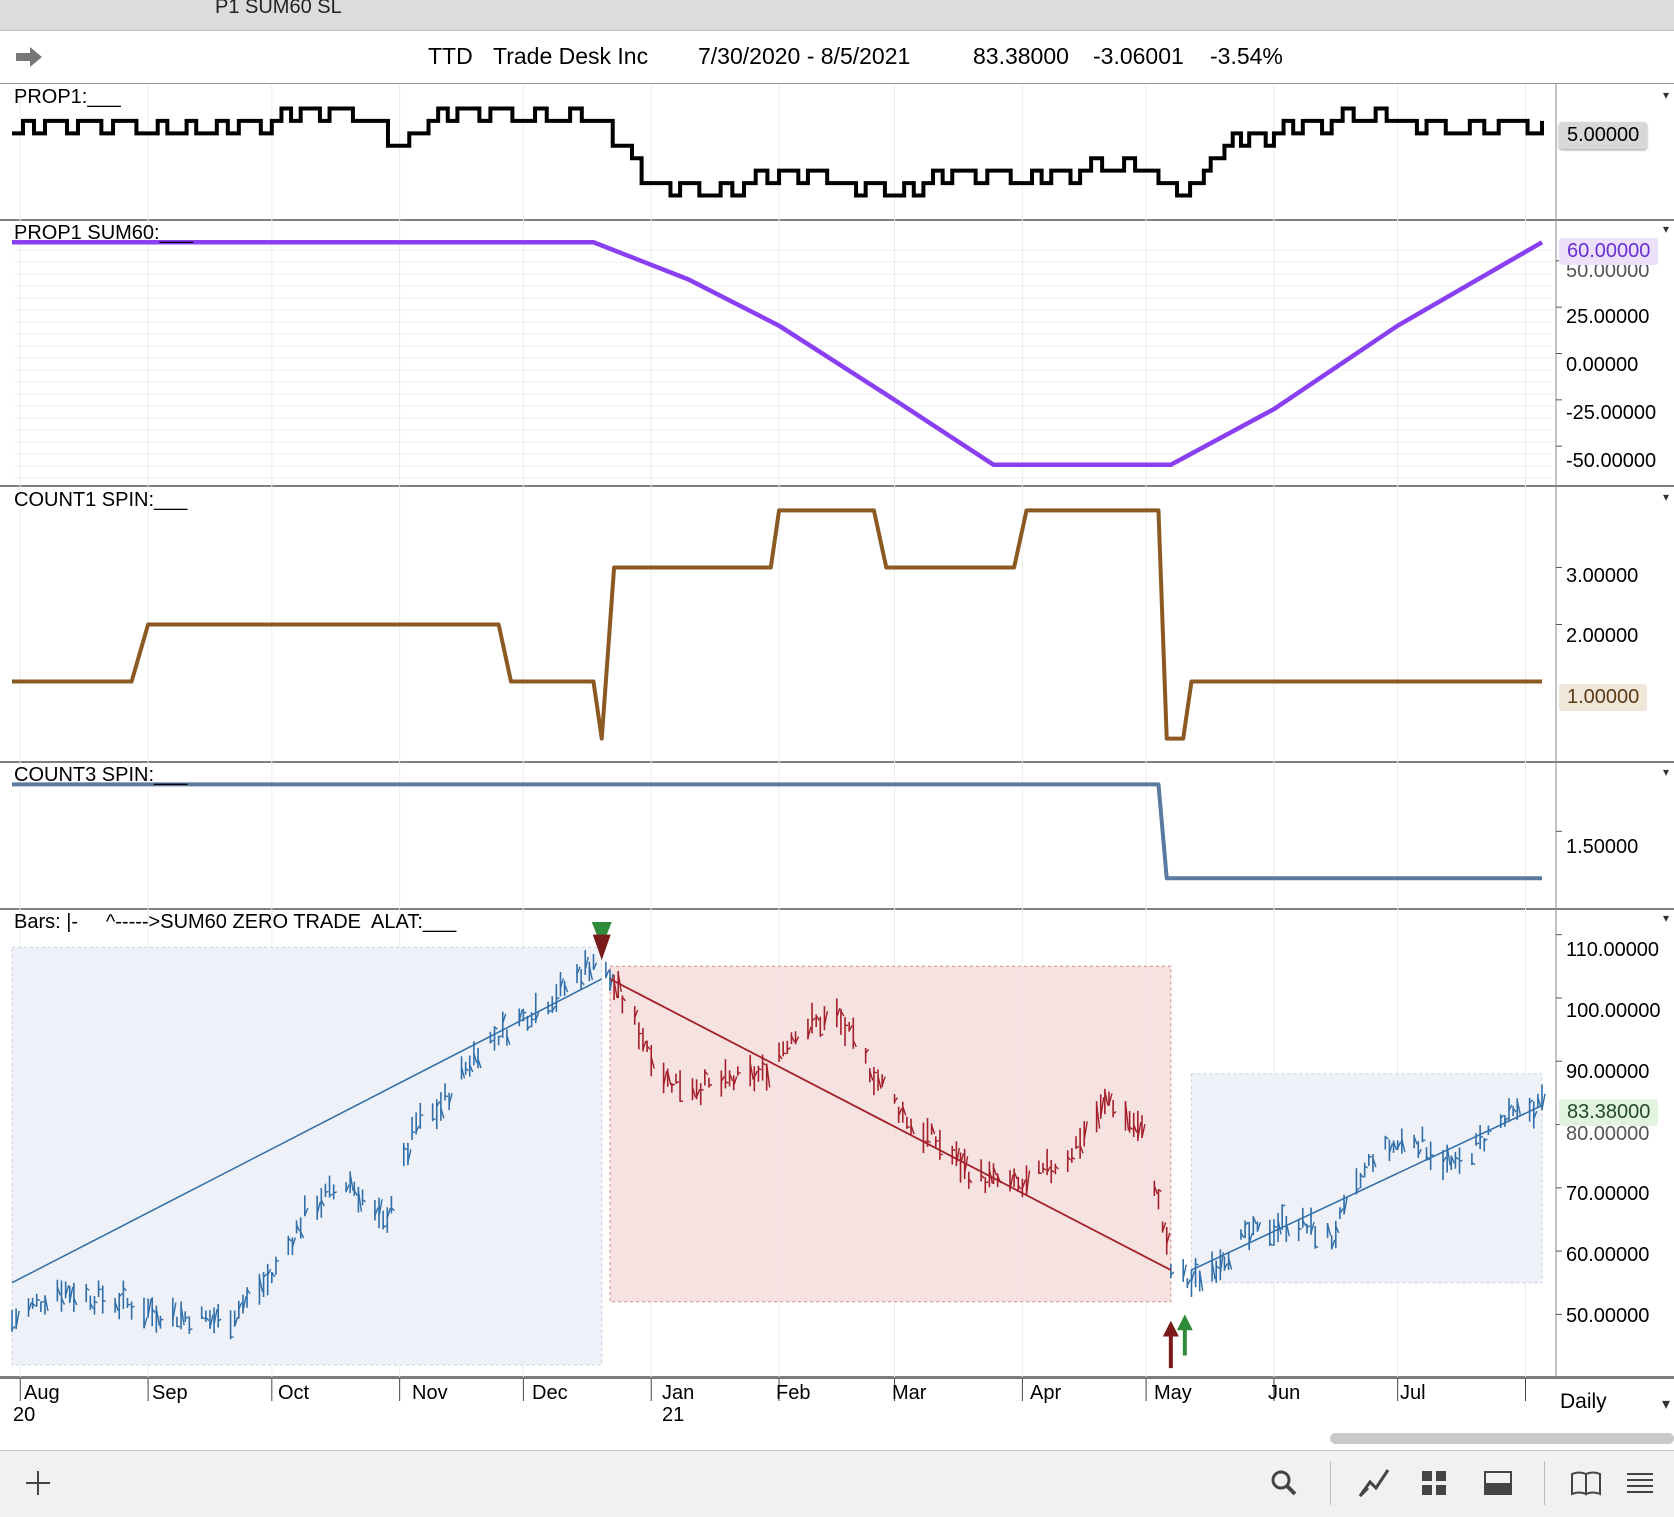 The width and height of the screenshot is (1674, 1517). I want to click on count1-tick: 3.00000, so click(1602, 576).